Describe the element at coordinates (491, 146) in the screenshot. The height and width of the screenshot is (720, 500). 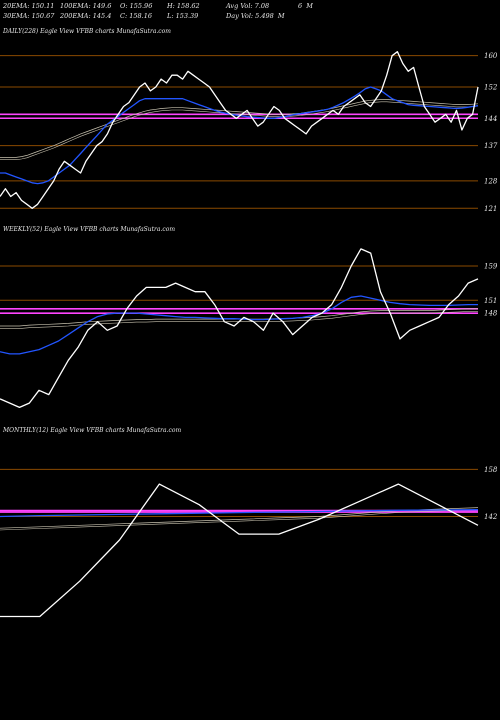
I see `tick-label-0-3: 137` at that location.